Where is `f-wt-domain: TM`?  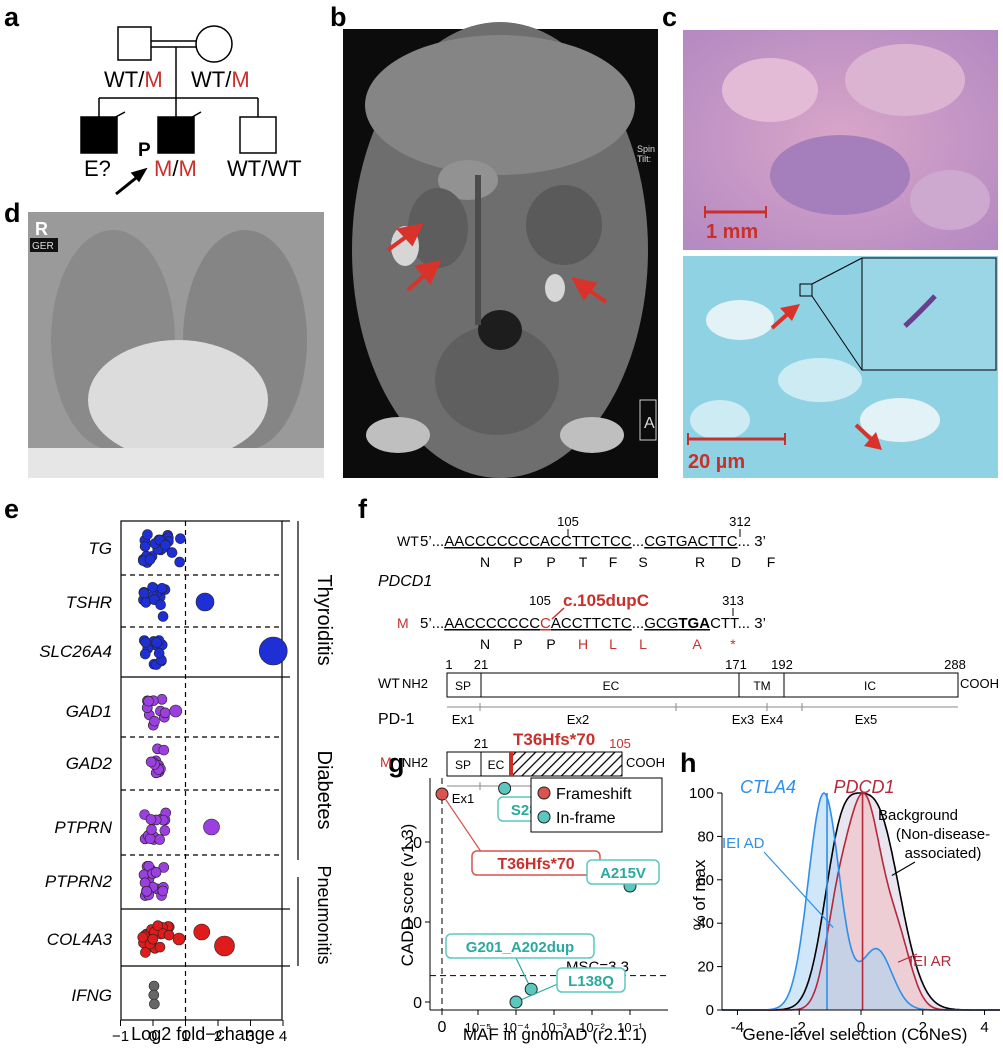
f-wt-domain: TM is located at coordinates (761, 686).